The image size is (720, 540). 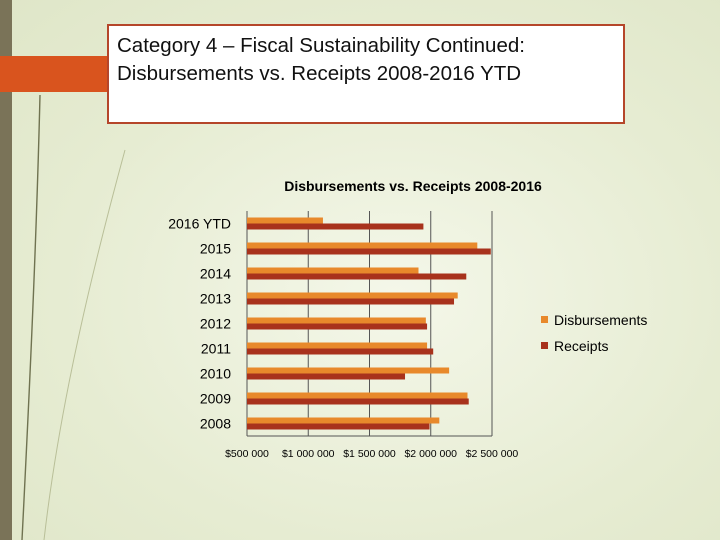 What do you see at coordinates (215, 399) in the screenshot?
I see `category-label-7: 2009` at bounding box center [215, 399].